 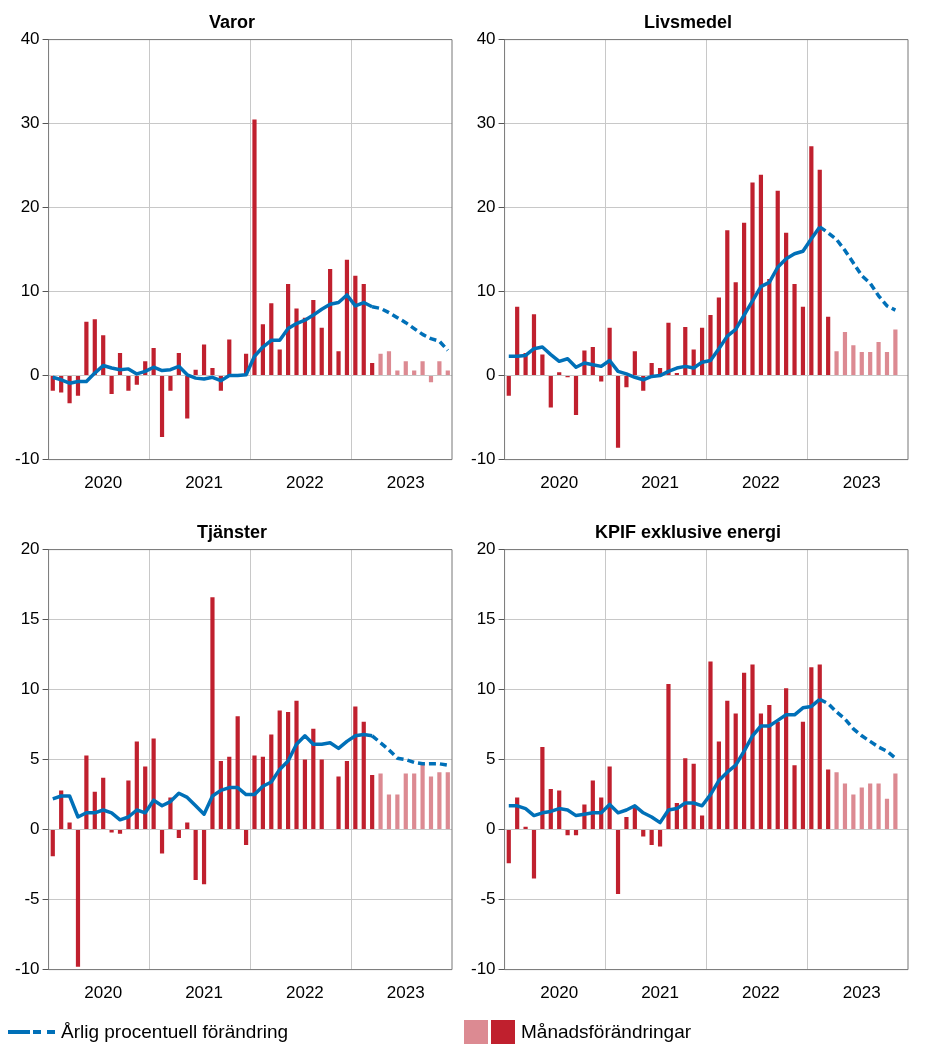 What do you see at coordinates (688, 21) in the screenshot?
I see `chart-title: Livsmedel` at bounding box center [688, 21].